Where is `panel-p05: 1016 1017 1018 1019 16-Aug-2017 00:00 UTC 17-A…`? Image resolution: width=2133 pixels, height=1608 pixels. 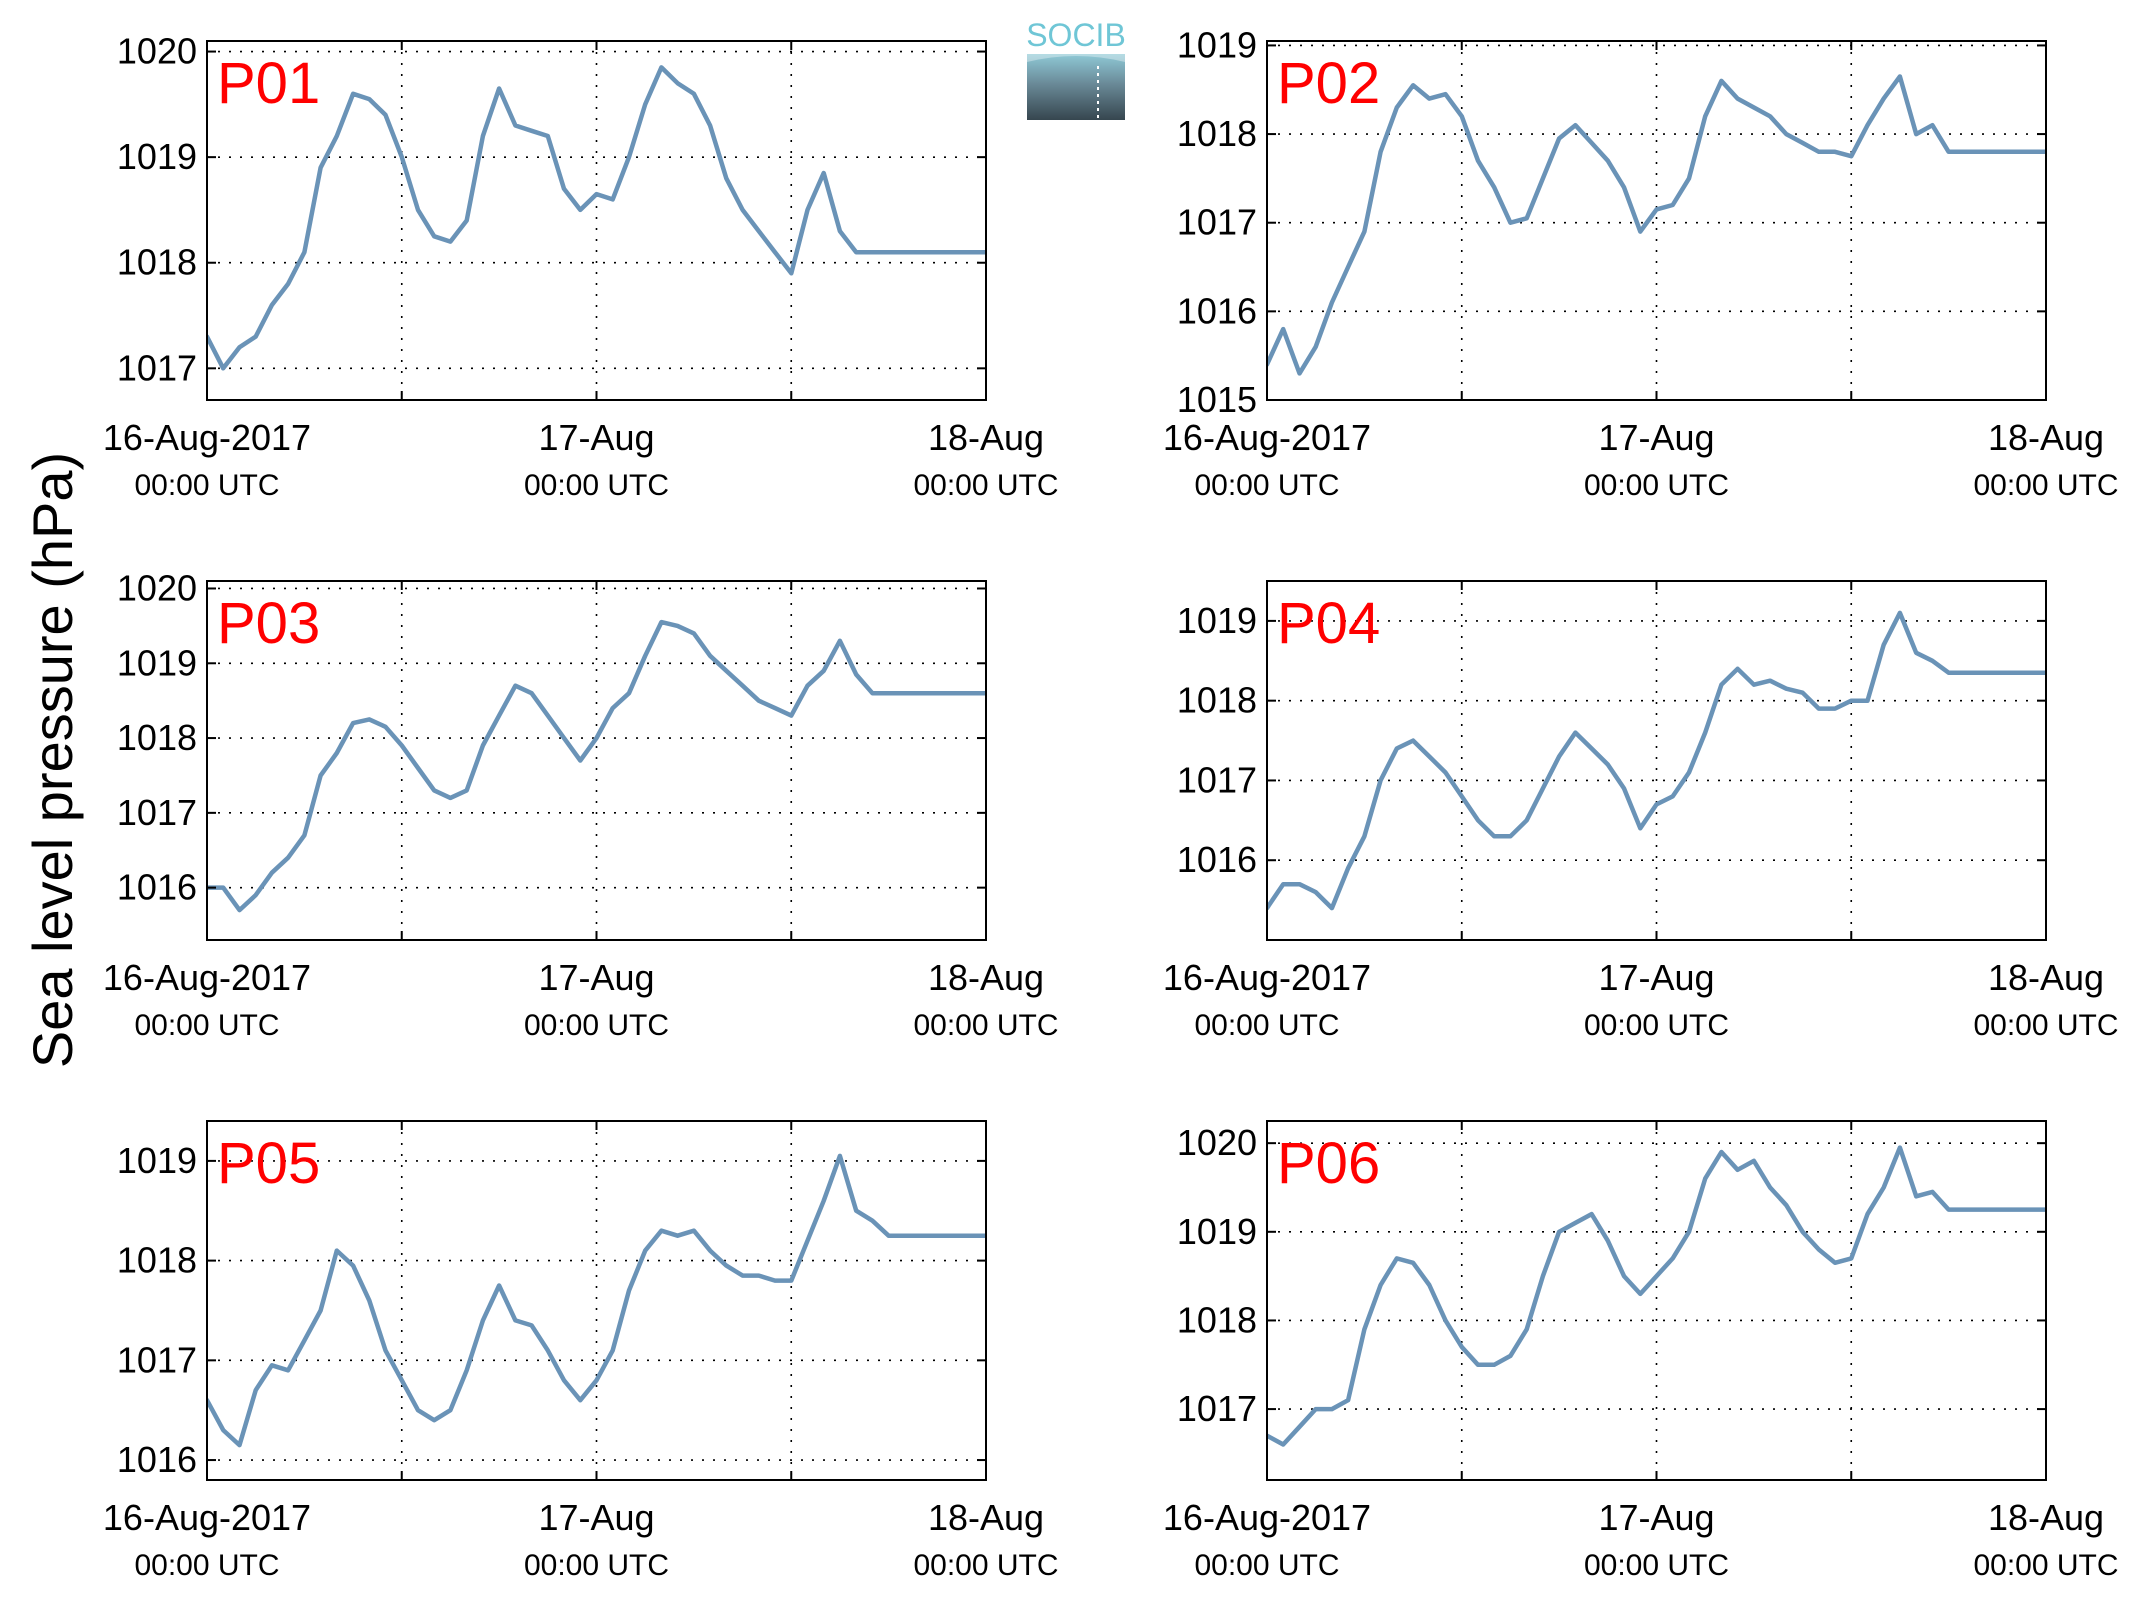
panel-p05: 1016 1017 1018 1019 16-Aug-2017 00:00 UTC 17-A… is located at coordinates (581, 1351).